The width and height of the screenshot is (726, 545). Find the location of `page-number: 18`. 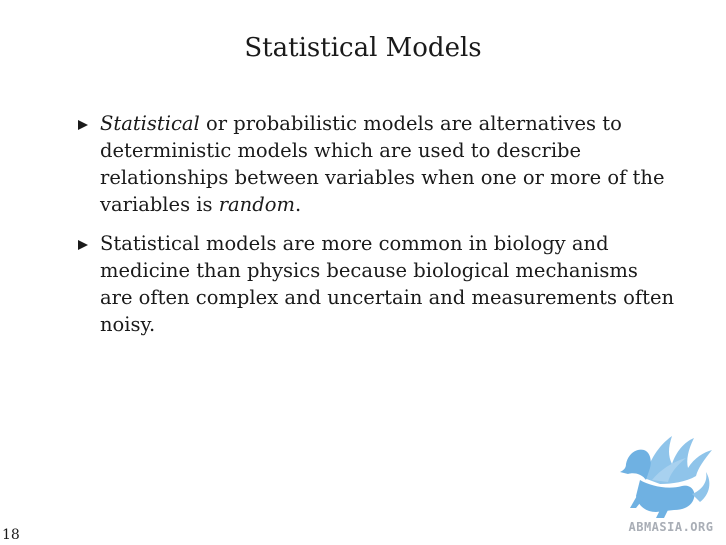

page-number: 18 is located at coordinates (11, 535).